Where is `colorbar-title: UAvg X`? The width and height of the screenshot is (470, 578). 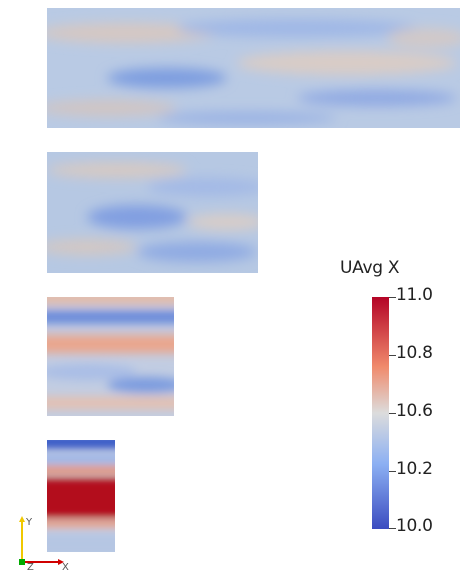 colorbar-title: UAvg X is located at coordinates (370, 268).